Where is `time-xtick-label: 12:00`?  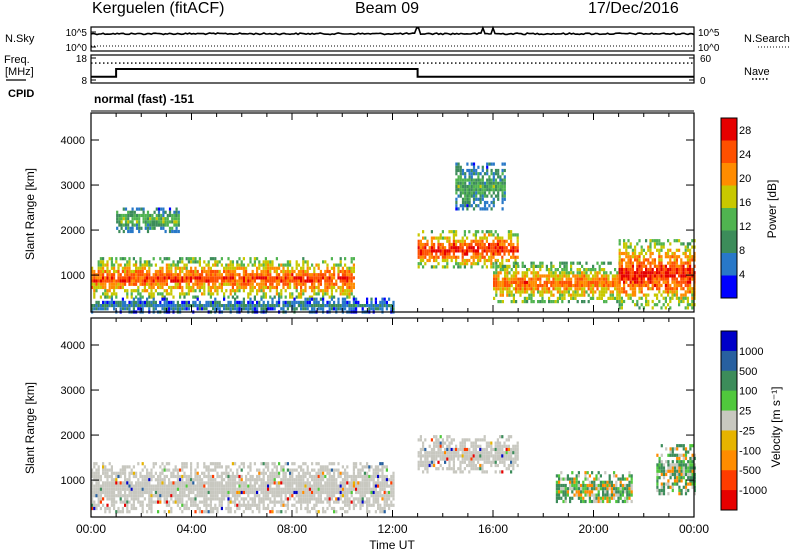 time-xtick-label: 12:00 is located at coordinates (392, 529).